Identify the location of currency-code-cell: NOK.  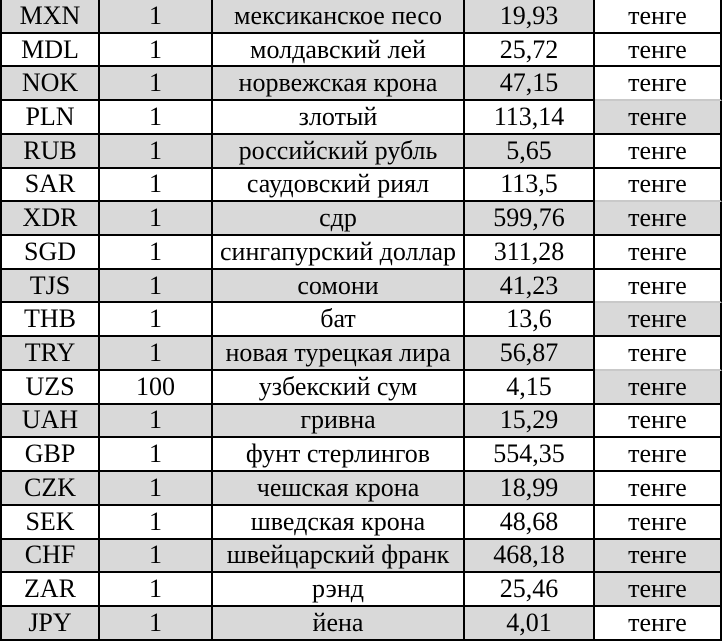
(51, 84).